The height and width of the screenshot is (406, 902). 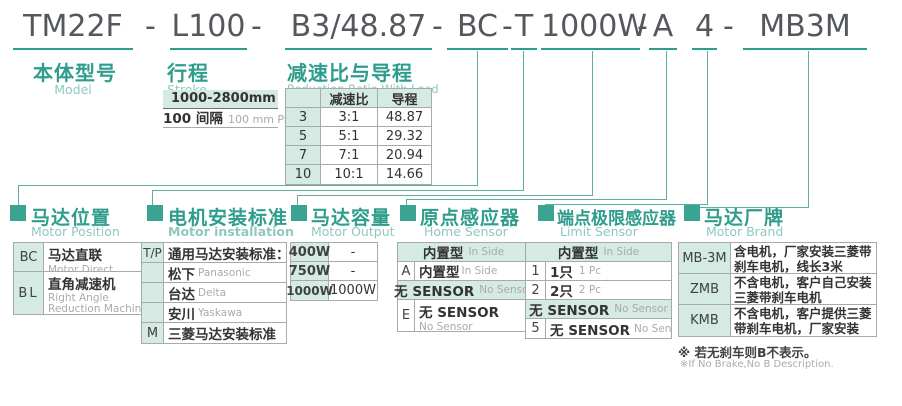 I want to click on code-cell: 3, so click(x=303, y=117).